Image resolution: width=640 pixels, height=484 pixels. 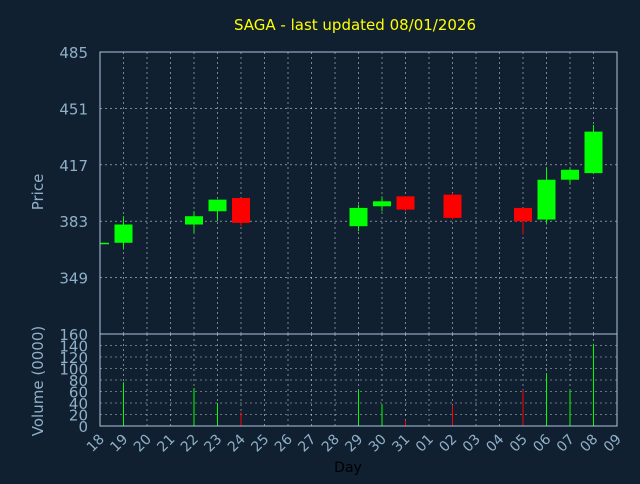 What do you see at coordinates (78, 416) in the screenshot?
I see `volume-tick-label: 20` at bounding box center [78, 416].